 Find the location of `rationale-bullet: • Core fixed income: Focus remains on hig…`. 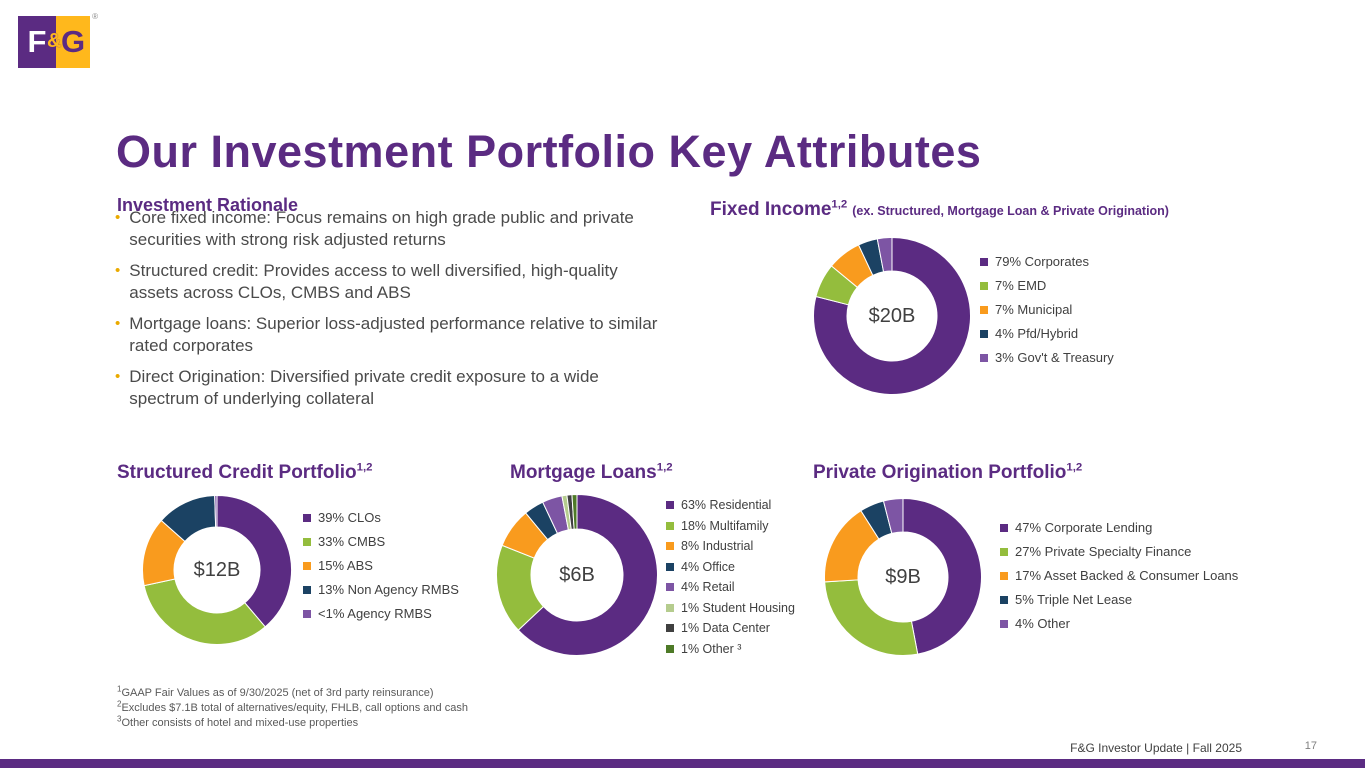

rationale-bullet: • Core fixed income: Focus remains on hig… is located at coordinates (391, 229).